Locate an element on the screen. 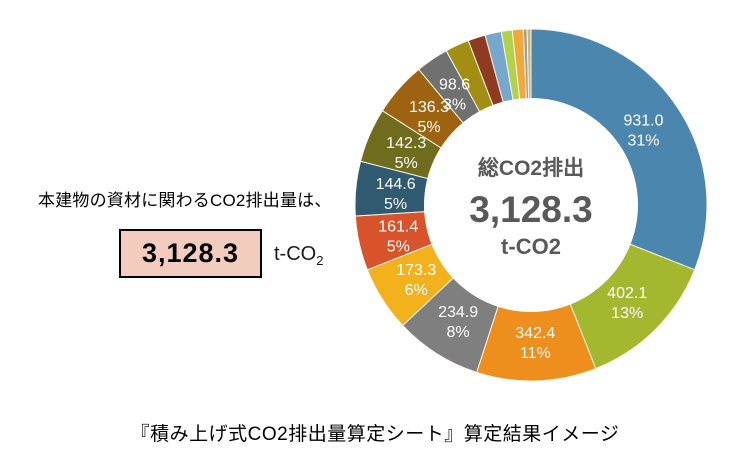 This screenshot has width=750, height=470. total-co2-value: 3,128.3 is located at coordinates (190, 253).